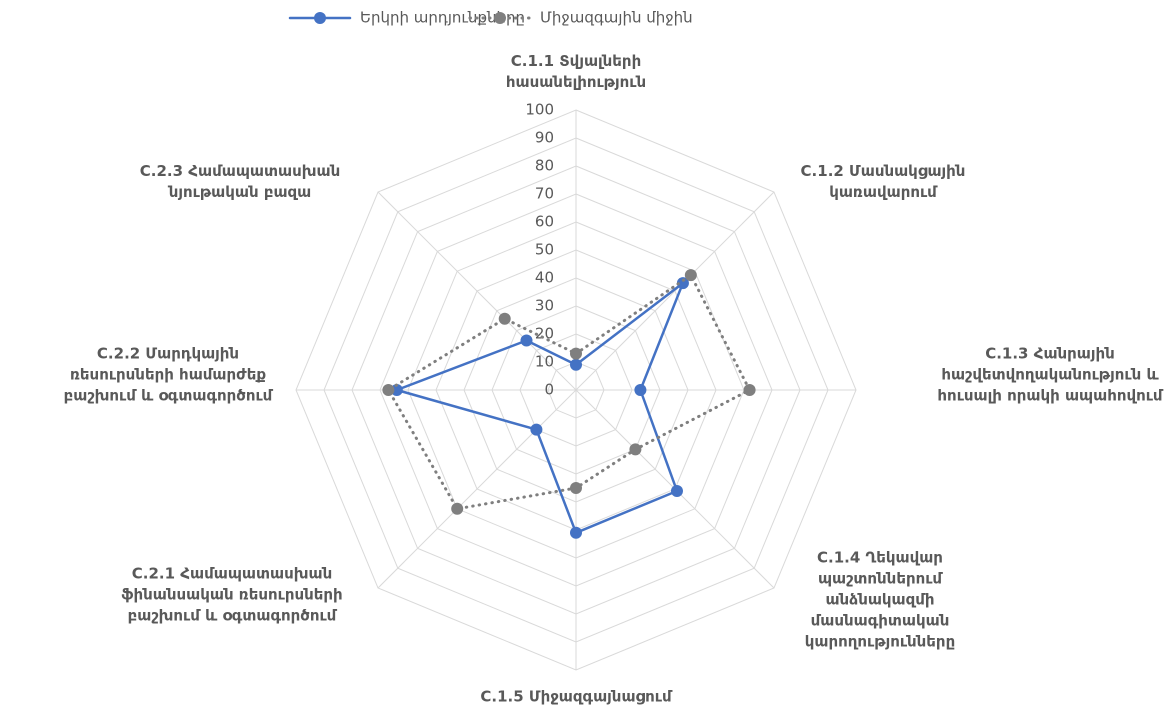 The height and width of the screenshot is (709, 1172). What do you see at coordinates (240, 181) in the screenshot?
I see `category-label: C.2.3 Համապատասխան նյութական բազա` at bounding box center [240, 181].